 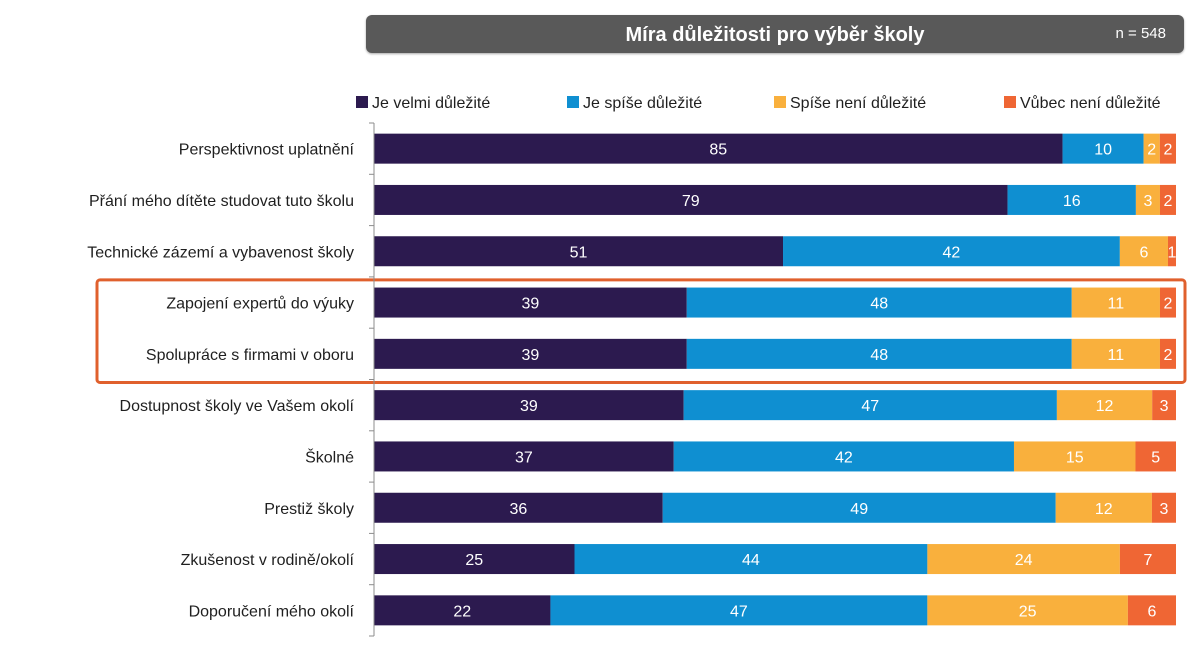 I want to click on category-label: Zkušenost v rodině/okolí, so click(x=268, y=560).